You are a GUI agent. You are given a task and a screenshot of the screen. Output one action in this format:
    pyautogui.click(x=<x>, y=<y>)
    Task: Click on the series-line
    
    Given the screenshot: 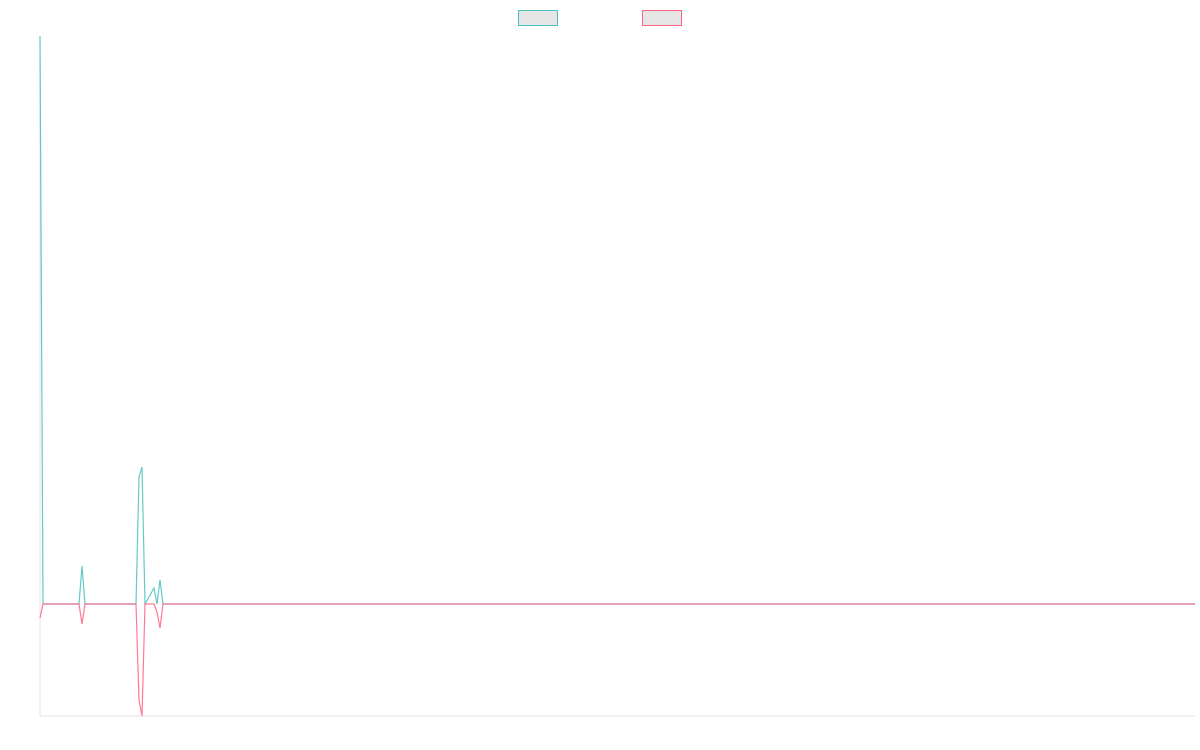 What is the action you would take?
    pyautogui.click(x=617, y=660)
    